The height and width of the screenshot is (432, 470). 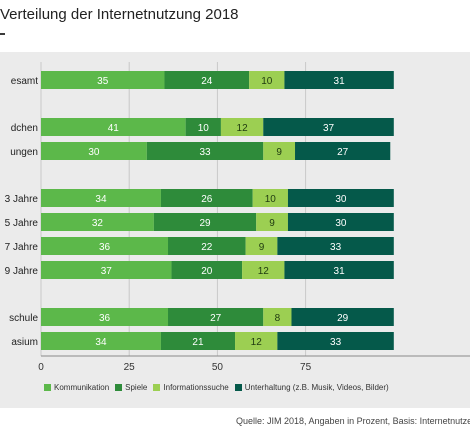 I want to click on data-label: 26, so click(x=207, y=199).